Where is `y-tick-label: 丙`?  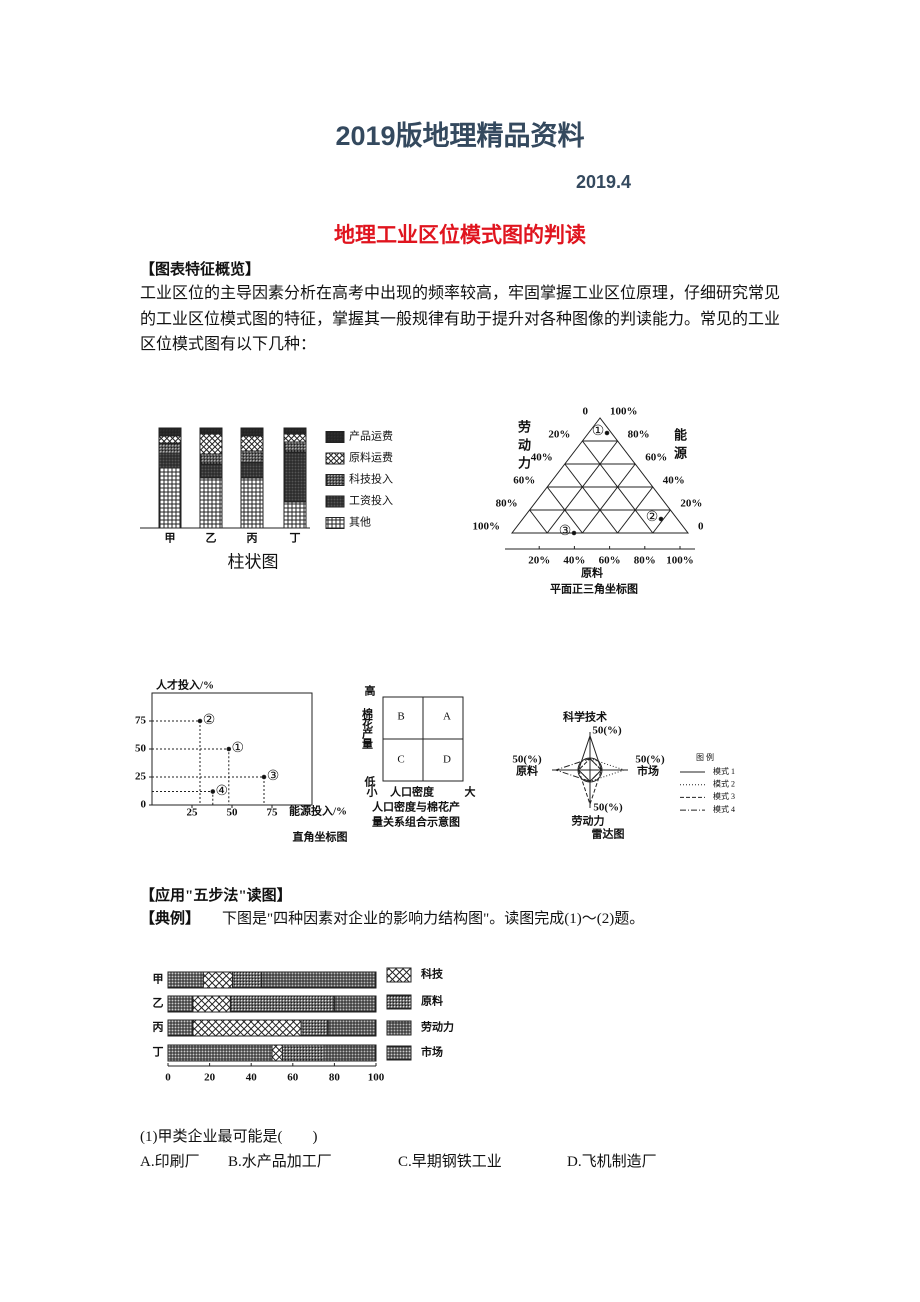 y-tick-label: 丙 is located at coordinates (158, 1027).